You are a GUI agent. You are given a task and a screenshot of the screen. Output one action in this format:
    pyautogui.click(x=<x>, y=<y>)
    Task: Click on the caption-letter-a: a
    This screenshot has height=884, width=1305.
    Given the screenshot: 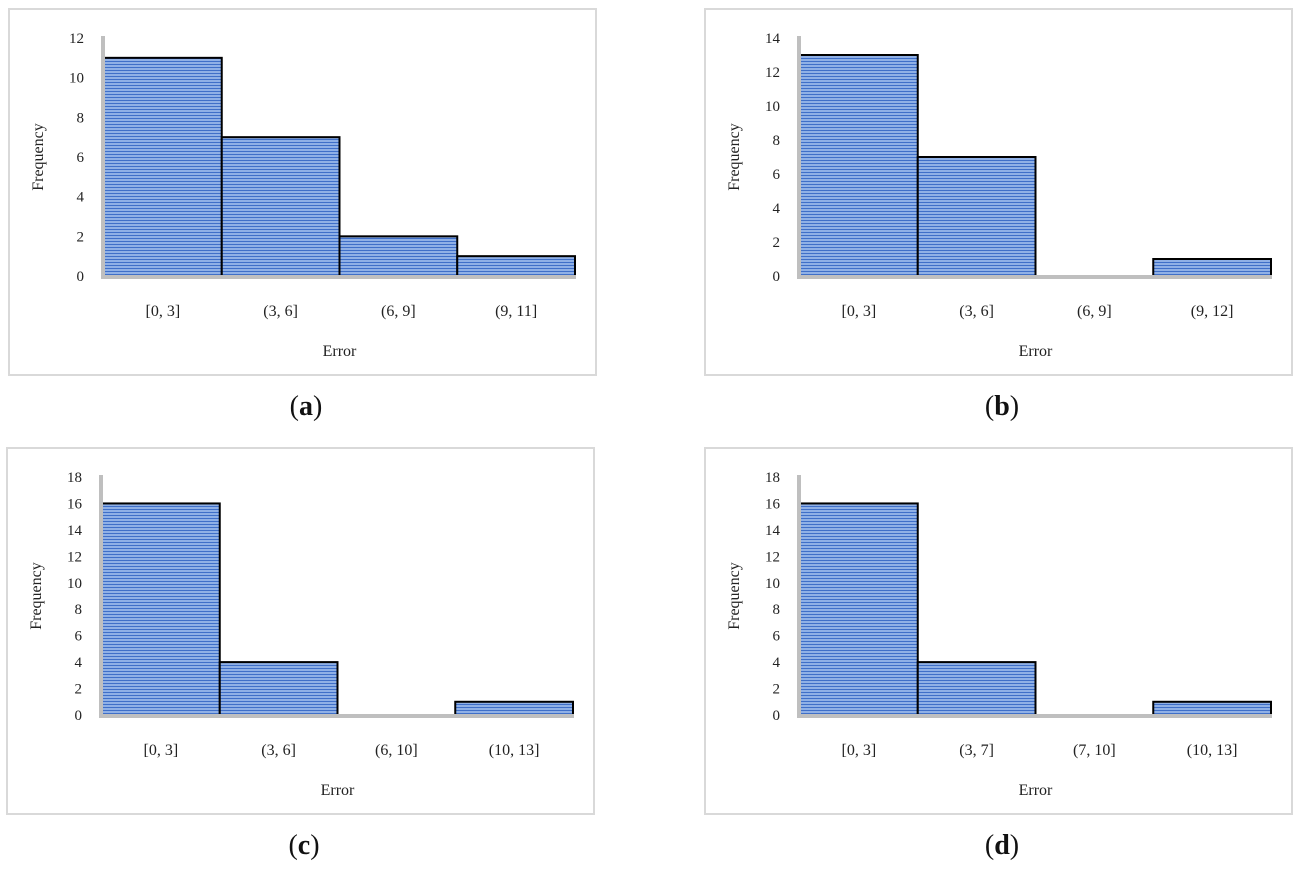 What is the action you would take?
    pyautogui.click(x=306, y=406)
    